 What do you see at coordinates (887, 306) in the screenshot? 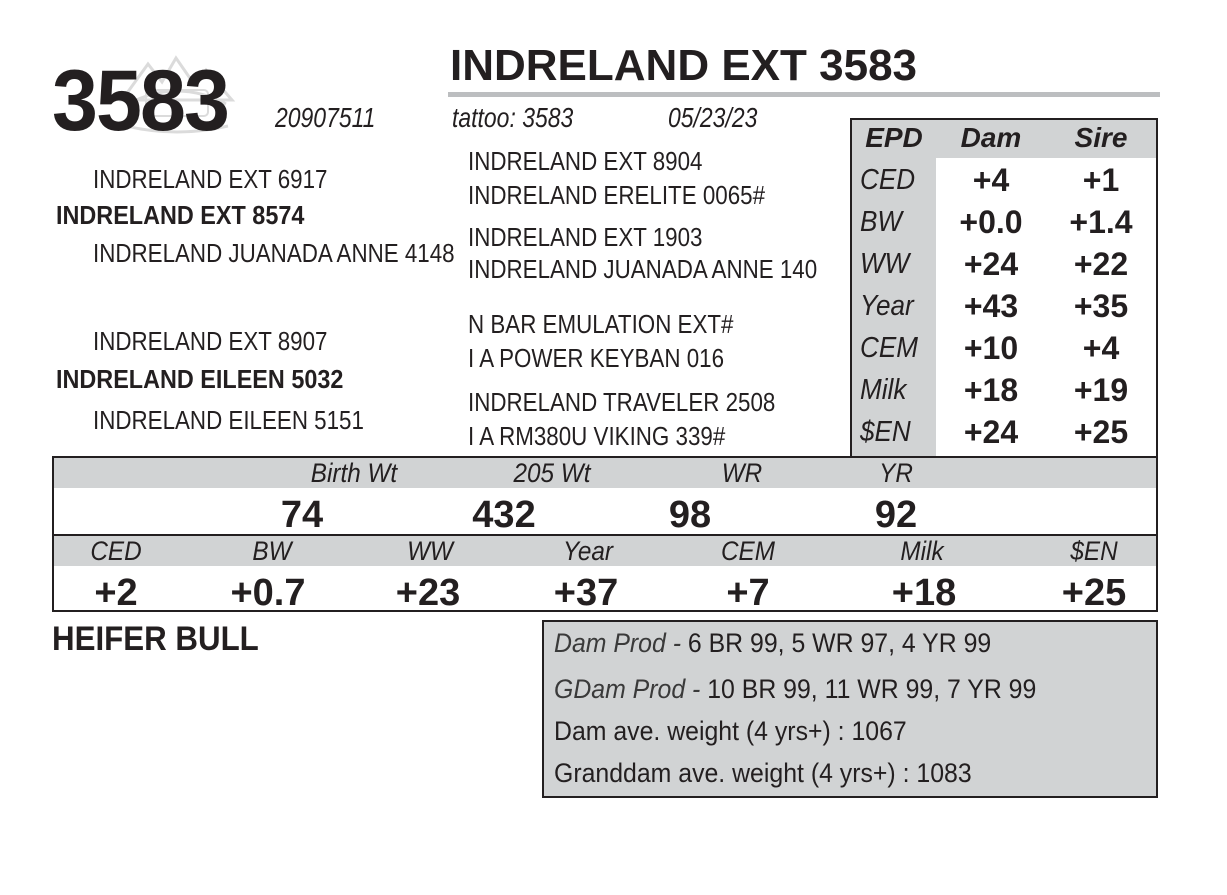
I see `epd-row-label: Year` at bounding box center [887, 306].